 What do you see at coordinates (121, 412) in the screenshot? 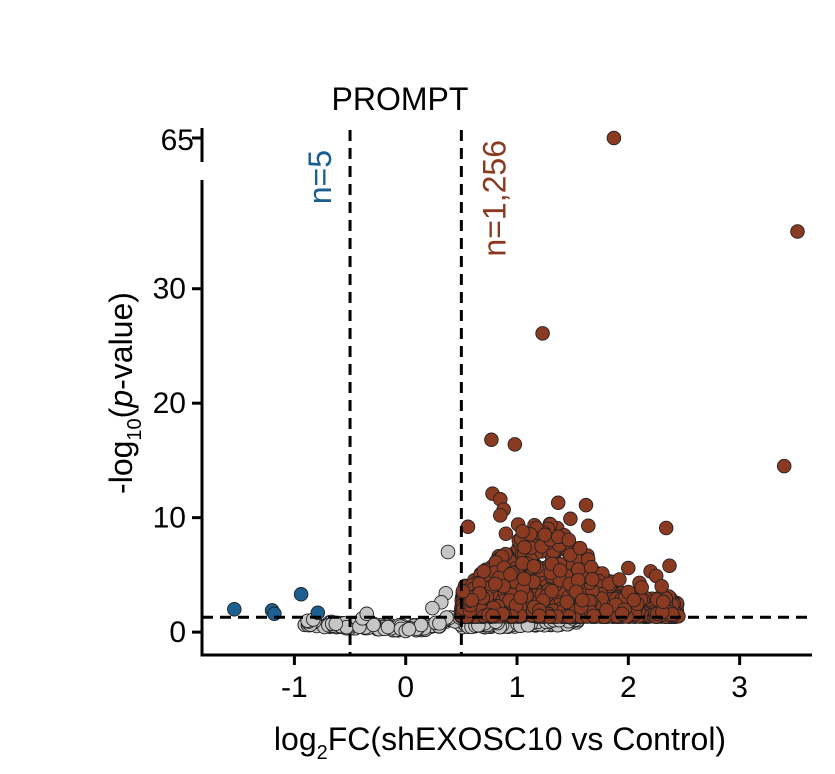
I see `y-title-open: (` at bounding box center [121, 412].